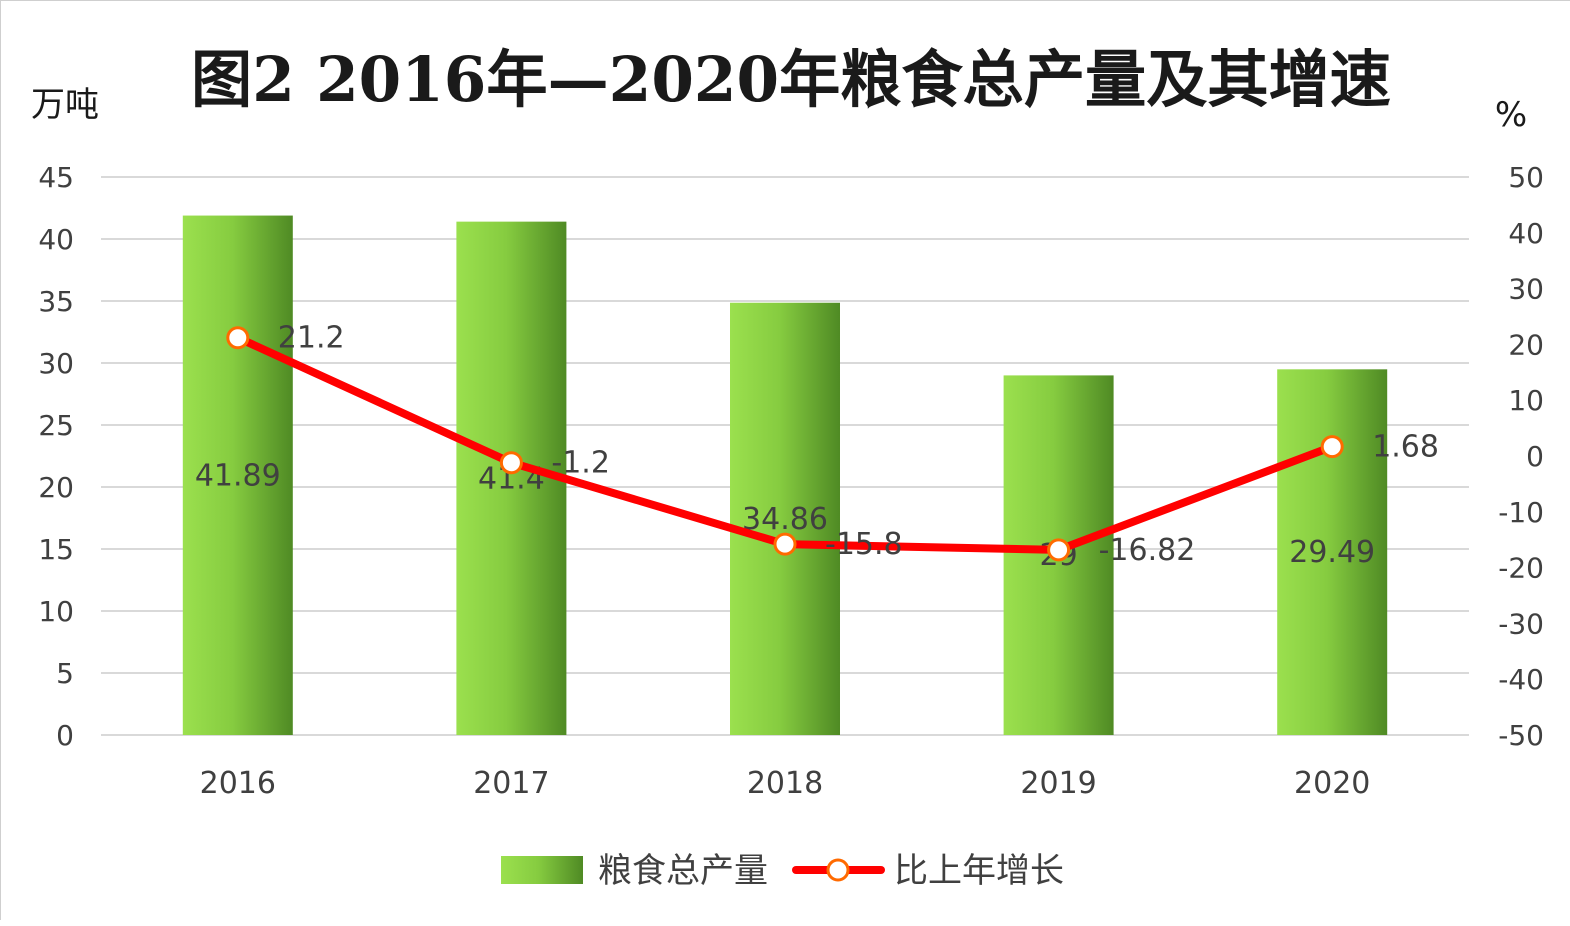 The image size is (1570, 926). Describe the element at coordinates (1521, 679) in the screenshot. I see `right-tick-label: -40` at that location.